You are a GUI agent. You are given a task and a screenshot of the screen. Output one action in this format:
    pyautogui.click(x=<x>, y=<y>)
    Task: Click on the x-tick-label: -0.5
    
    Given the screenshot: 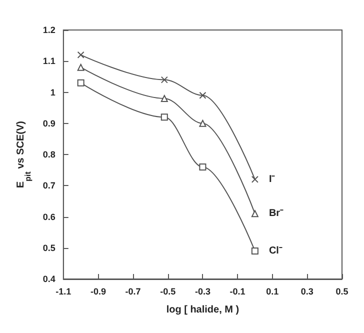 What is the action you would take?
    pyautogui.click(x=168, y=291)
    